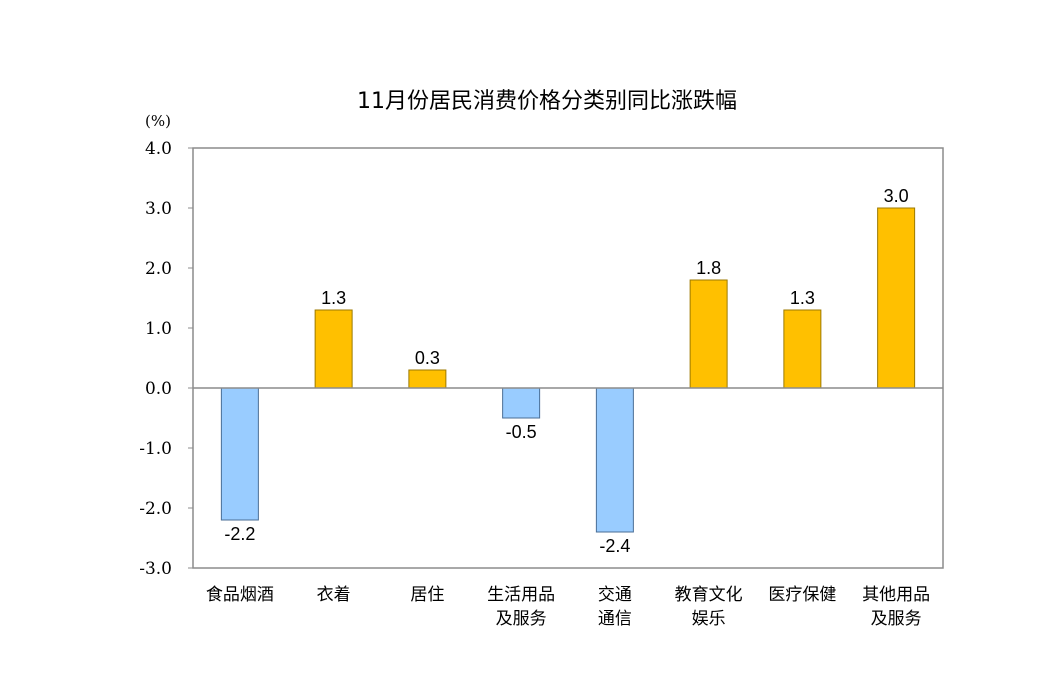 This screenshot has width=1062, height=696. I want to click on data-label: 0.3, so click(427, 358).